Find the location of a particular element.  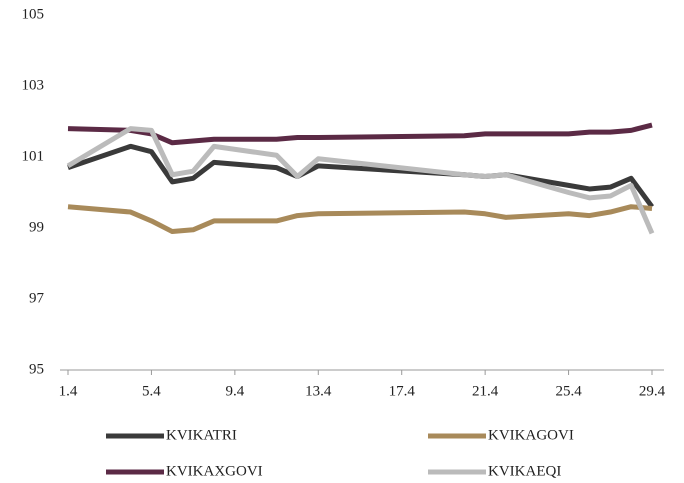

x-tick-label: 13.4 is located at coordinates (318, 391).